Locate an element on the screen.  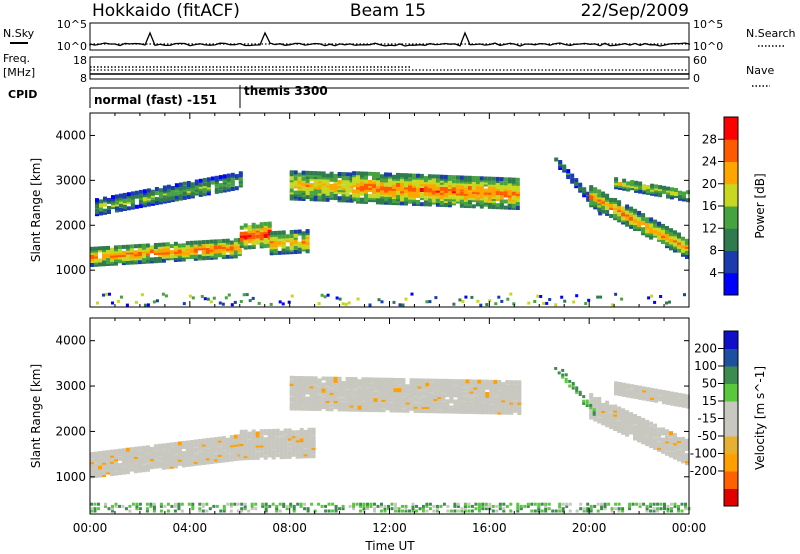
velocity-colorbar-segment is located at coordinates (731, 497).